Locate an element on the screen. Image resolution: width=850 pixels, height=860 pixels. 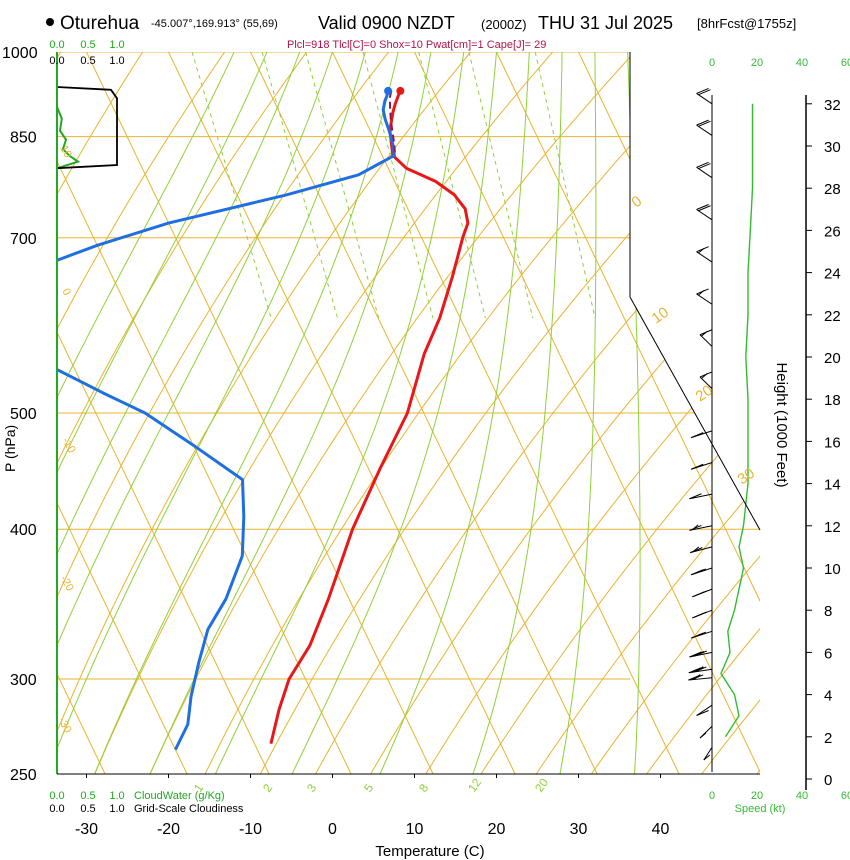
parcel-path-line is located at coordinates (393, 123).